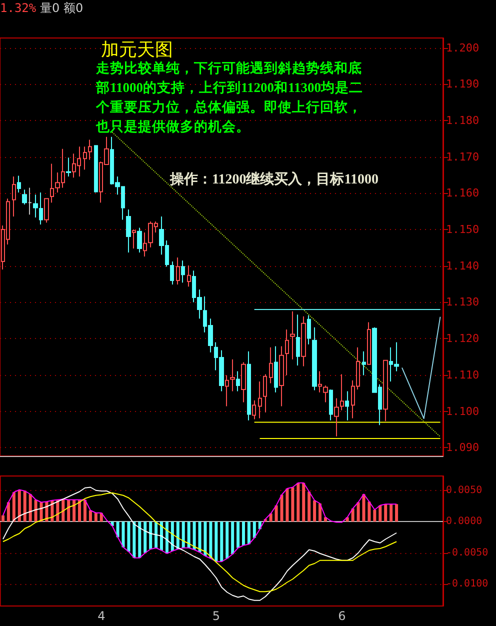 Image resolution: width=496 pixels, height=626 pixels. What do you see at coordinates (467, 552) in the screenshot?
I see `y-tick-label: -0.0050` at bounding box center [467, 552].